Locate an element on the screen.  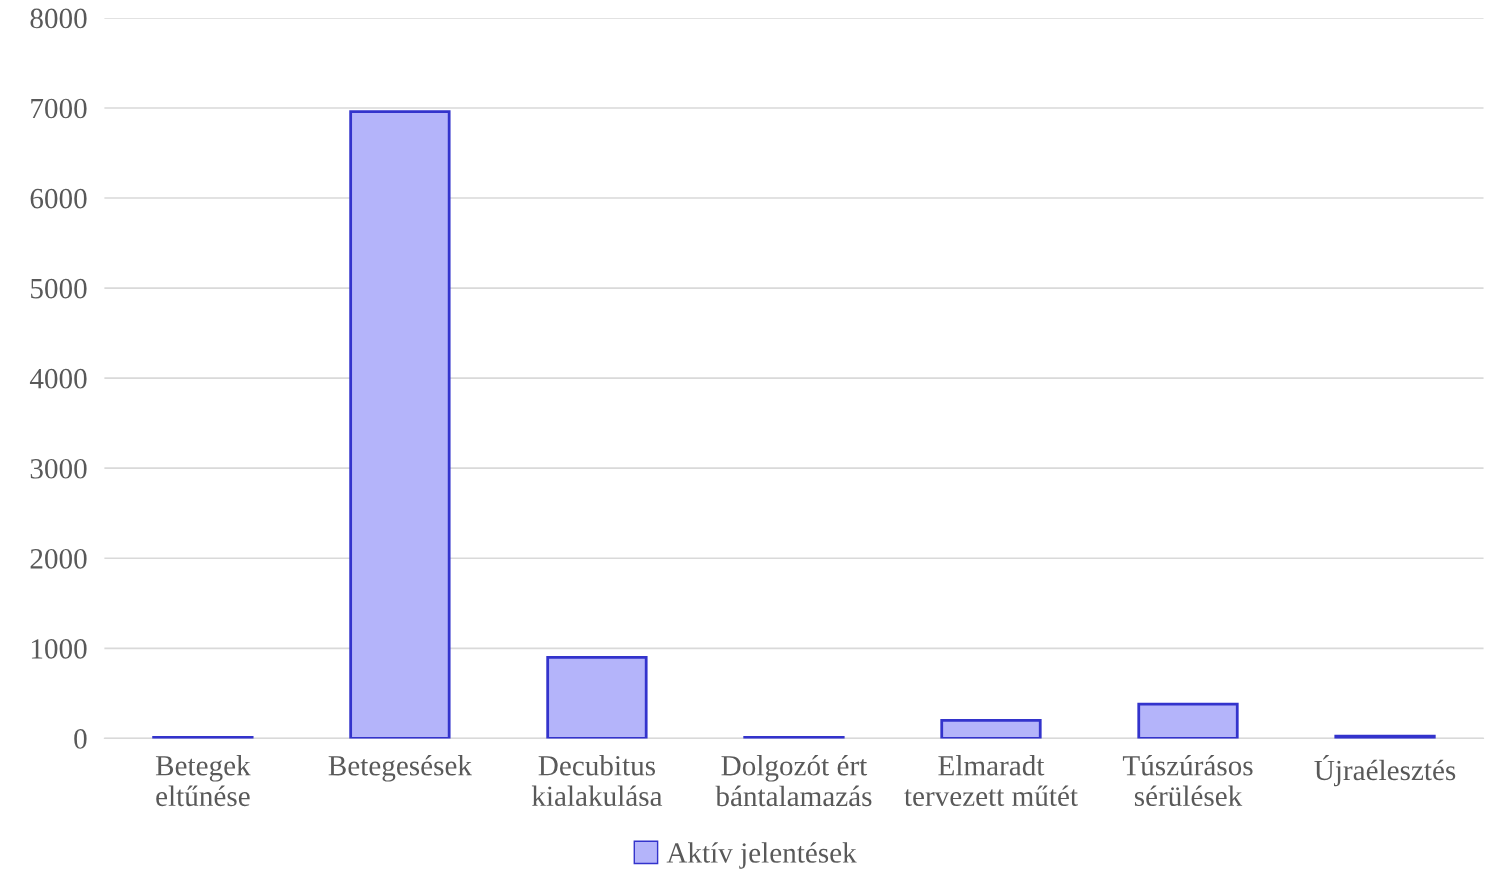
x-tick-label: Újraélesztés is located at coordinates (1385, 771).